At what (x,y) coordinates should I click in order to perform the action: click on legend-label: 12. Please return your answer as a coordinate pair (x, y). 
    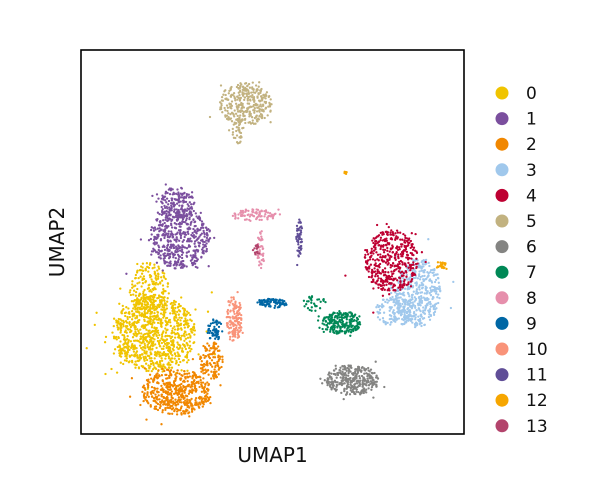
    Looking at the image, I should click on (537, 401).